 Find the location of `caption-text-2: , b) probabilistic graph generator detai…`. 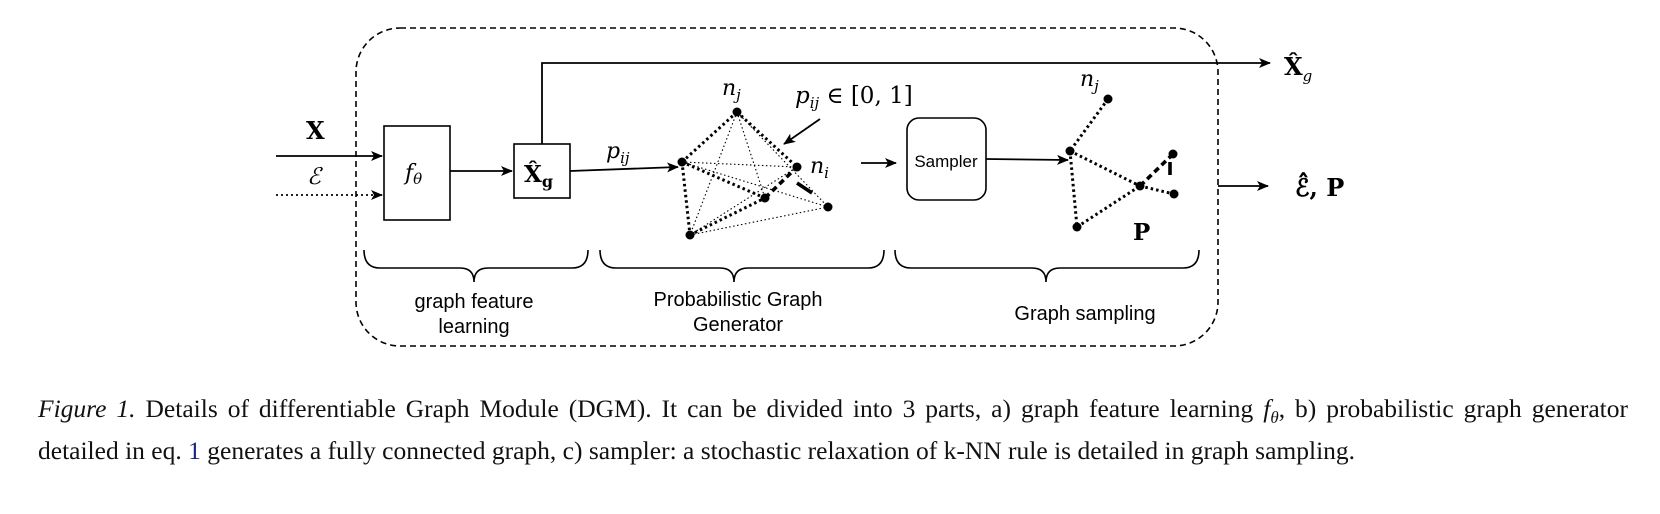

caption-text-2: , b) probabilistic graph generator detai… is located at coordinates (833, 430).